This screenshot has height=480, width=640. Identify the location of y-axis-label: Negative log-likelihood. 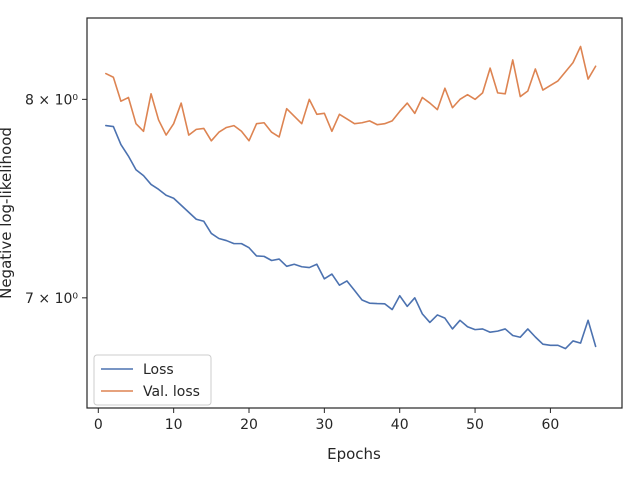
(7, 213).